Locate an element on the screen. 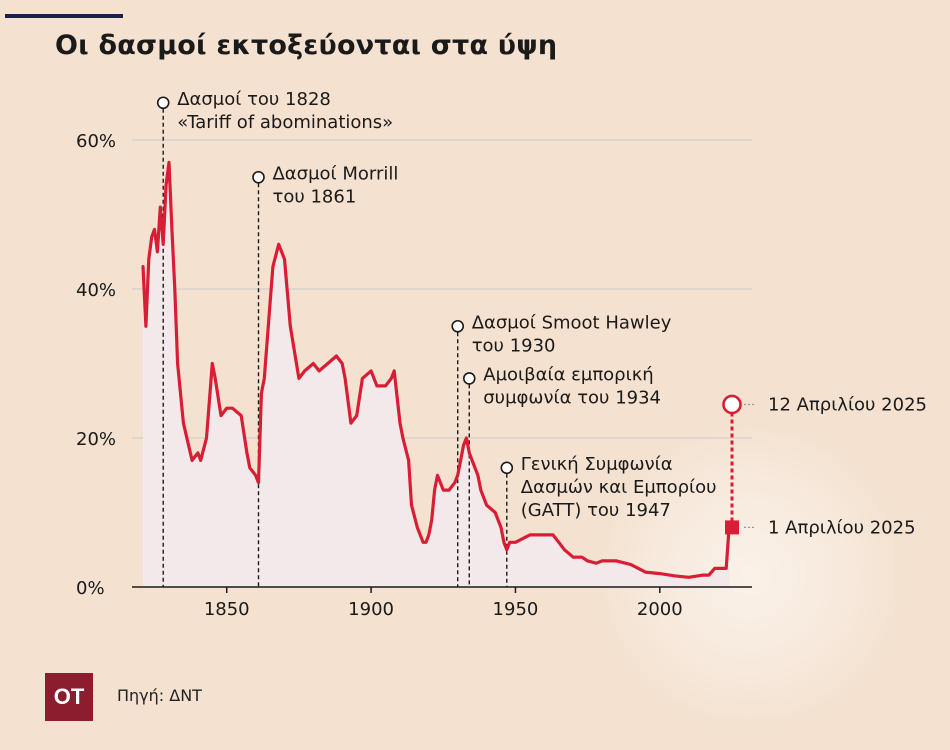 The width and height of the screenshot is (950, 750). annotation-label: Αμοιβαία εμπορική is located at coordinates (568, 374).